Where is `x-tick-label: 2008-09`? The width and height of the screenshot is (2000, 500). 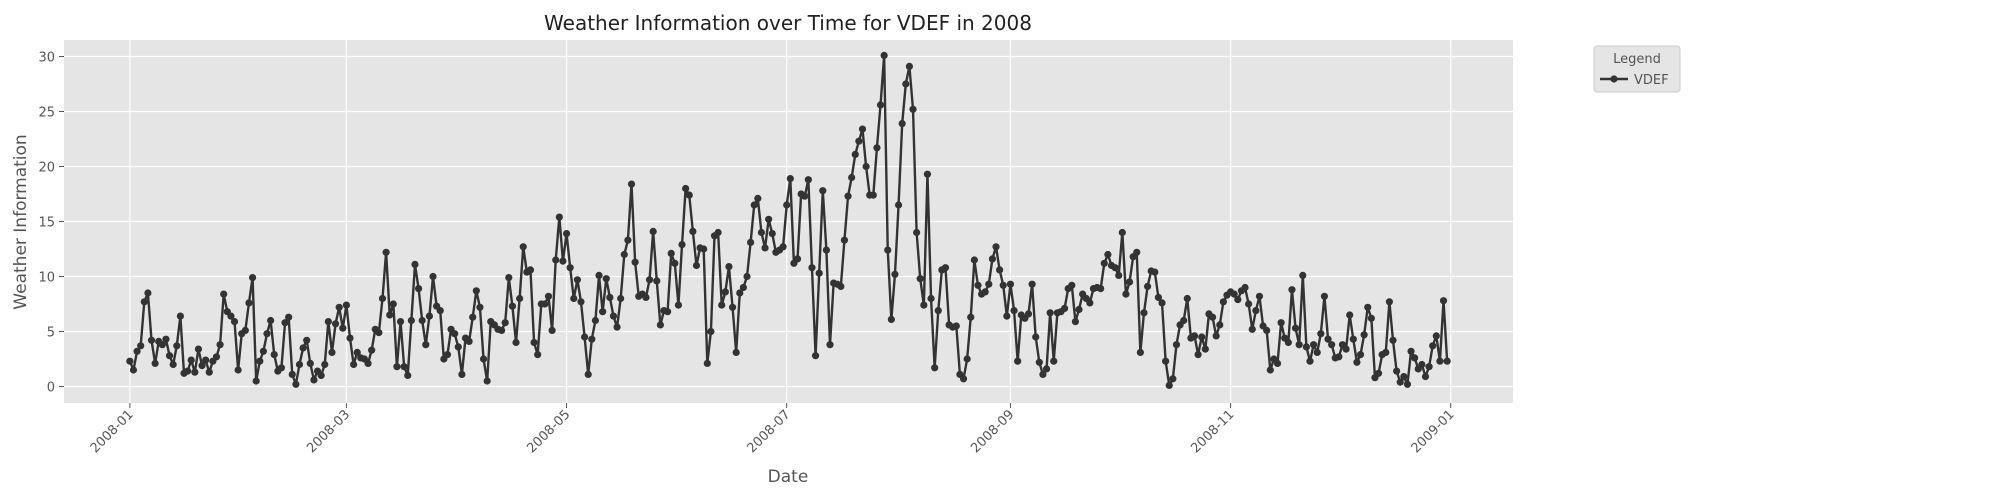
x-tick-label: 2008-09 is located at coordinates (992, 431).